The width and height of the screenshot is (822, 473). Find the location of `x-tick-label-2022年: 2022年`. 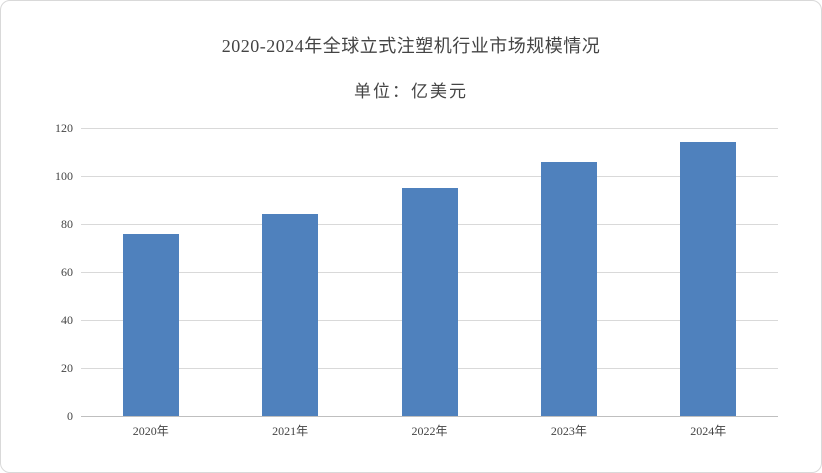

x-tick-label-2022年: 2022年 is located at coordinates (429, 431).